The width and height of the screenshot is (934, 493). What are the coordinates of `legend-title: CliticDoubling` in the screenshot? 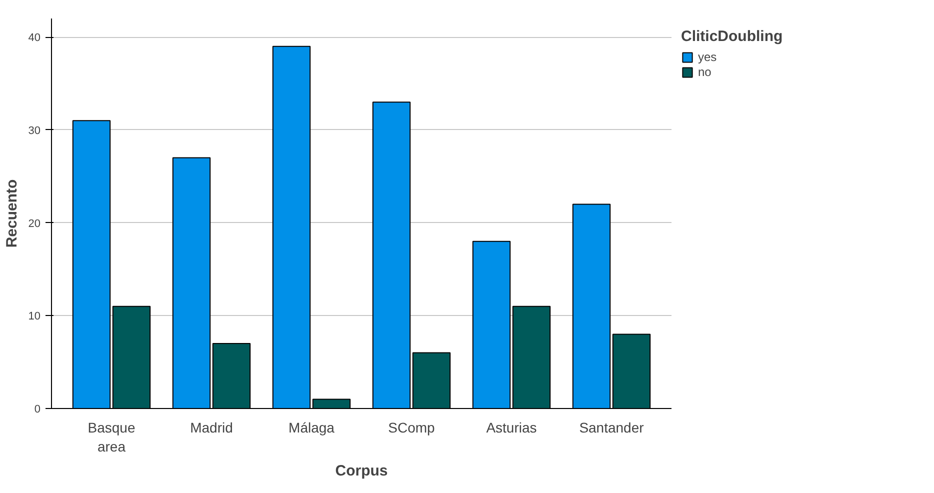 It's located at (732, 36).